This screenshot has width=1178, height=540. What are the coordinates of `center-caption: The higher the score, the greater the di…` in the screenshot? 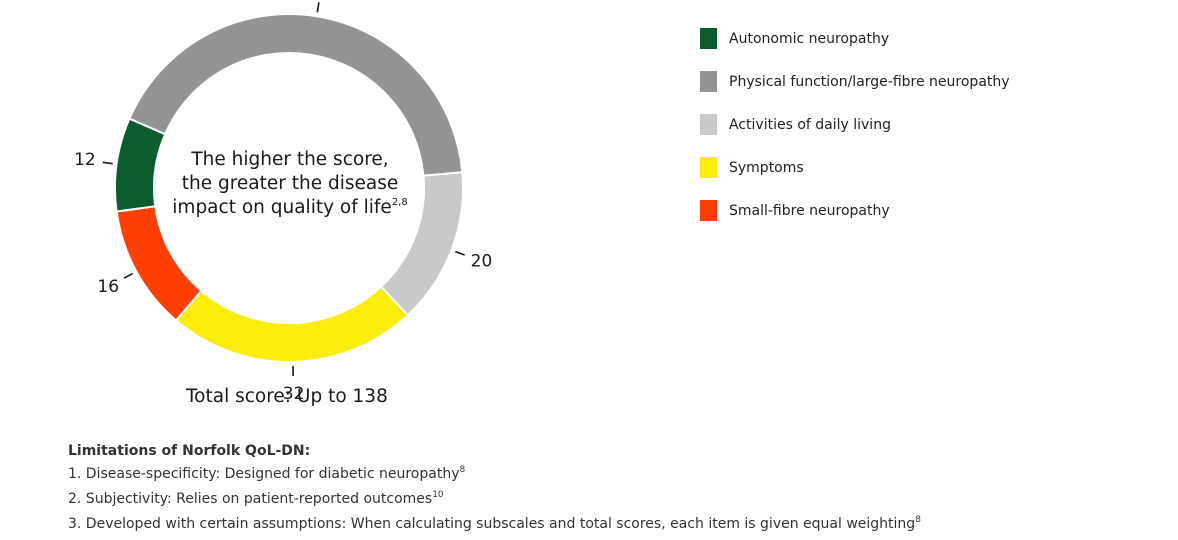 It's located at (290, 184).